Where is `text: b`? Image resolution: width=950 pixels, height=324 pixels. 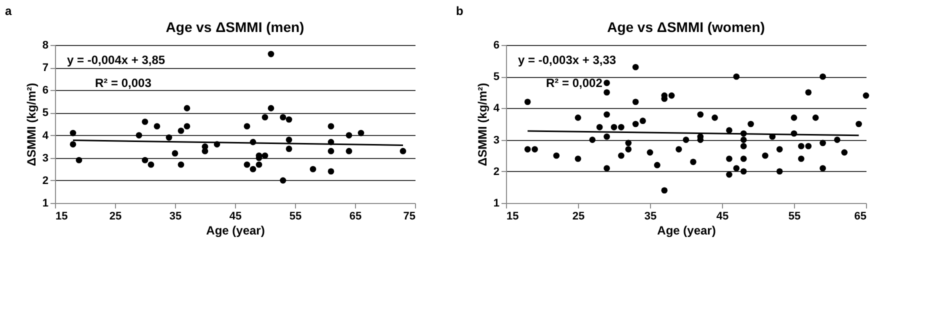
text: b is located at coordinates (460, 11).